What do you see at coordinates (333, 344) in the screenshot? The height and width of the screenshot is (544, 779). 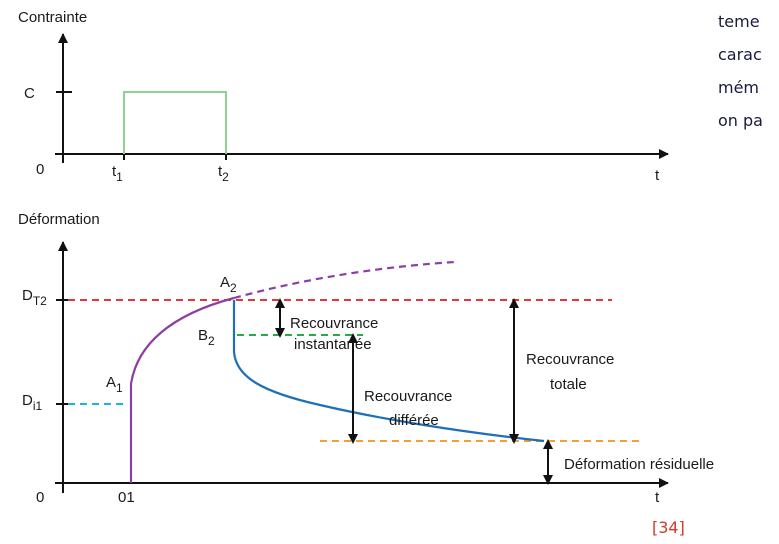 I see `instant-recovery-label-2: instantanée` at bounding box center [333, 344].